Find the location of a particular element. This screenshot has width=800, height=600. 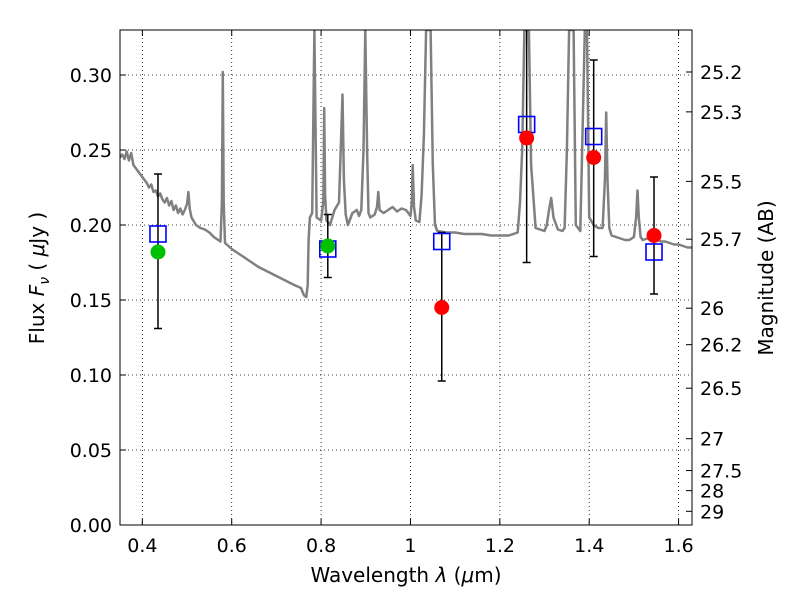

y-tick-label: 0.10 is located at coordinates (91, 376).